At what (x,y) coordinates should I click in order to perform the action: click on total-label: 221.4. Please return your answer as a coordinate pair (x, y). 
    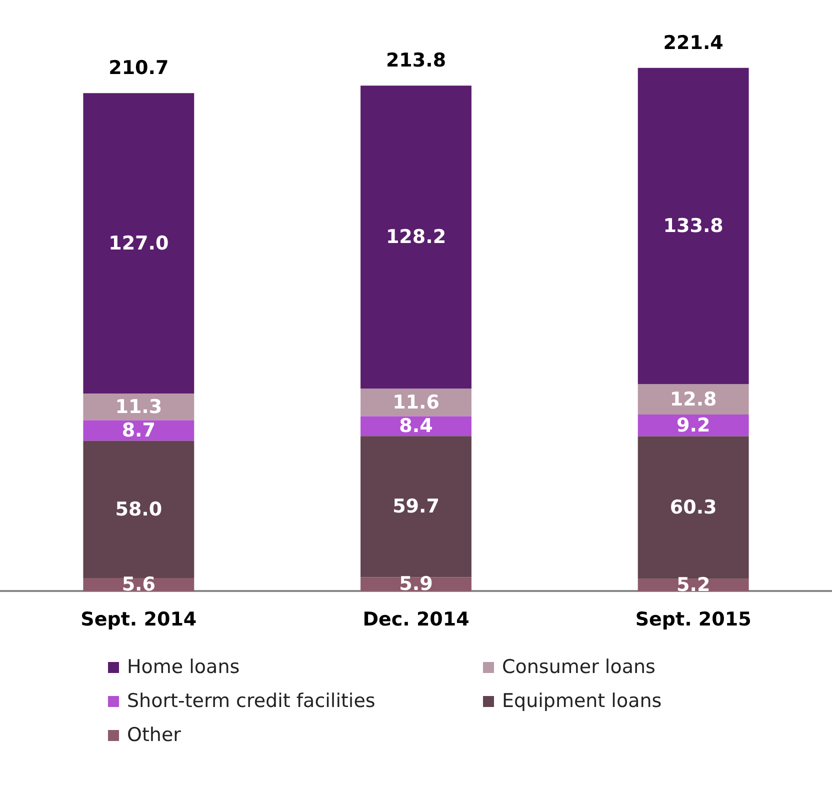
    Looking at the image, I should click on (693, 43).